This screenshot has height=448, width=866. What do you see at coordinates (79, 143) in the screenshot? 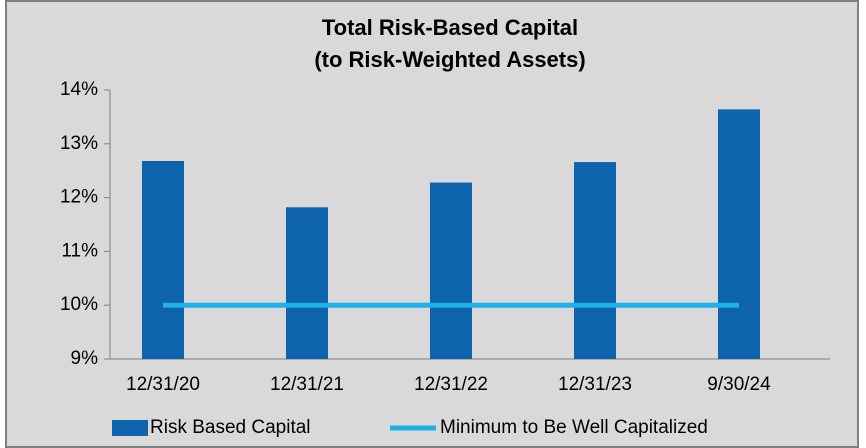
I see `y-tick-label: 13%` at bounding box center [79, 143].